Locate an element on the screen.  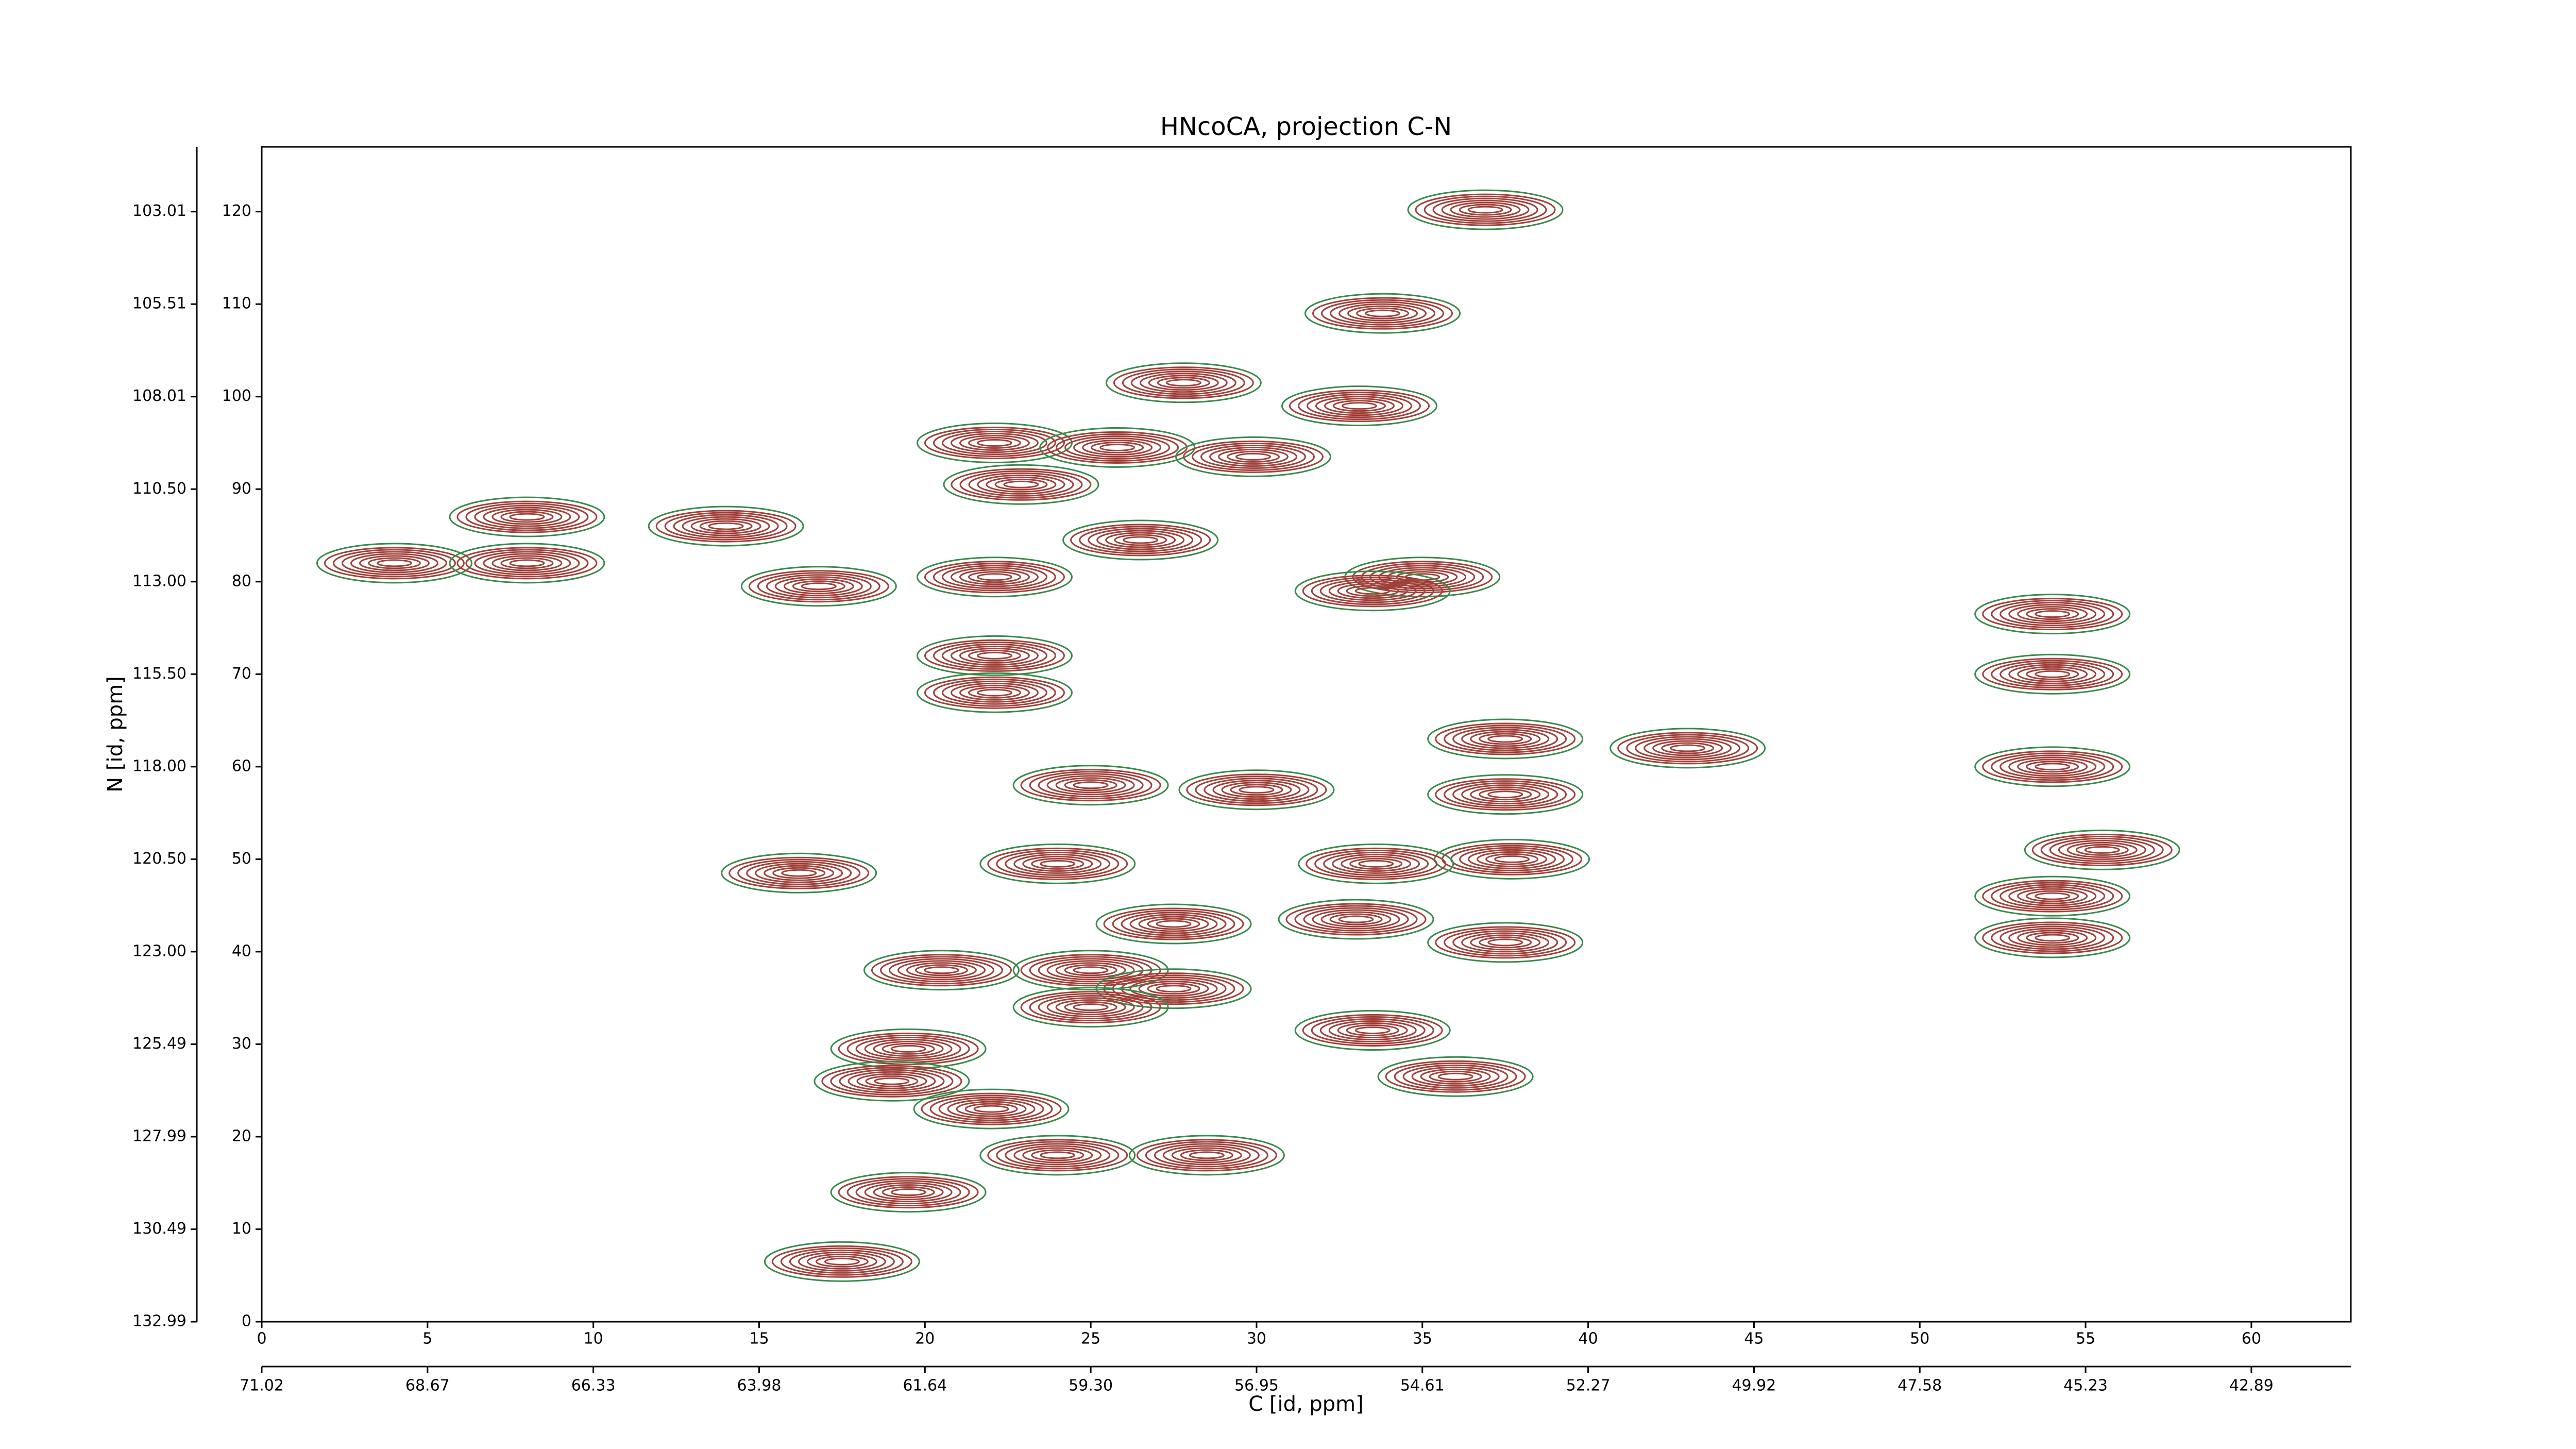
x2-tick-label: 68.67 is located at coordinates (427, 1386).